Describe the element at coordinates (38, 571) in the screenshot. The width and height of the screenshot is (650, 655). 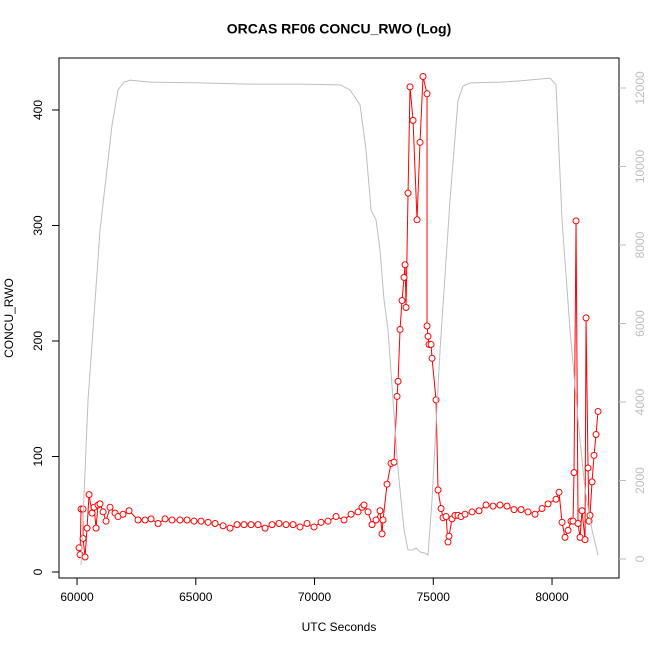
I see `y-tick-label: 0` at that location.